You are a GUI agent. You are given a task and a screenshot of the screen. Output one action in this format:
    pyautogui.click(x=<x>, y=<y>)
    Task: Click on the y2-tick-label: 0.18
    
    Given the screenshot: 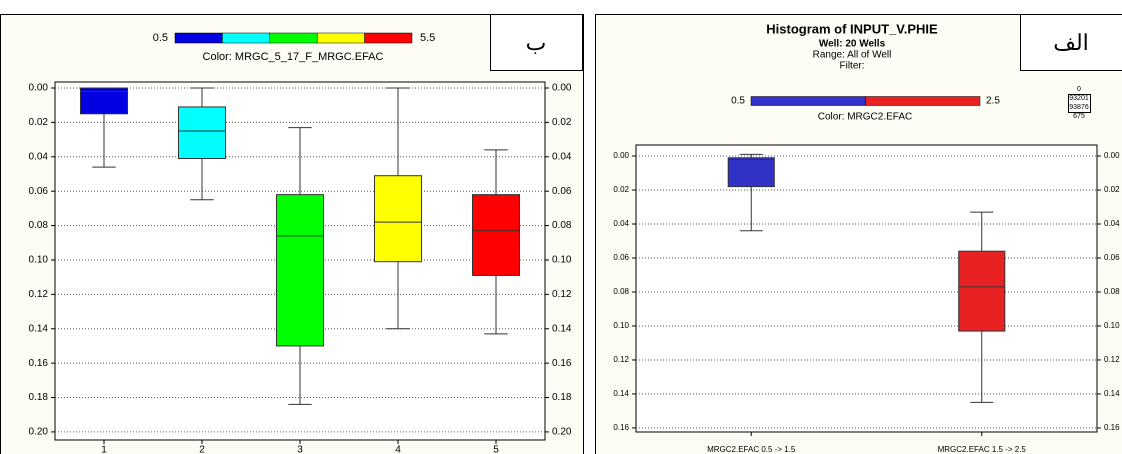 What is the action you would take?
    pyautogui.click(x=562, y=397)
    